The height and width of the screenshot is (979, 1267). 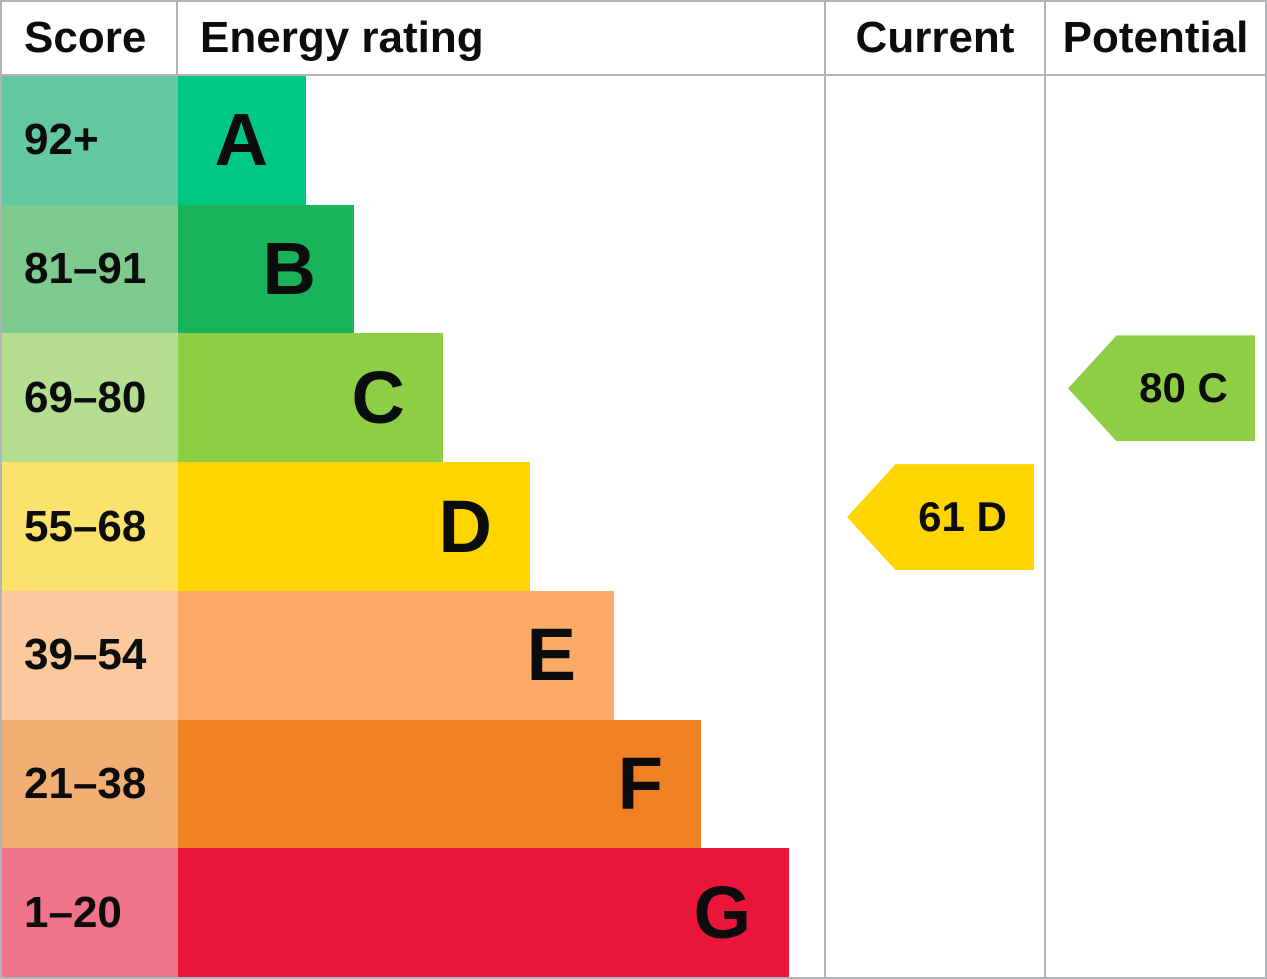 I want to click on score-range: 1–20, so click(x=90, y=913).